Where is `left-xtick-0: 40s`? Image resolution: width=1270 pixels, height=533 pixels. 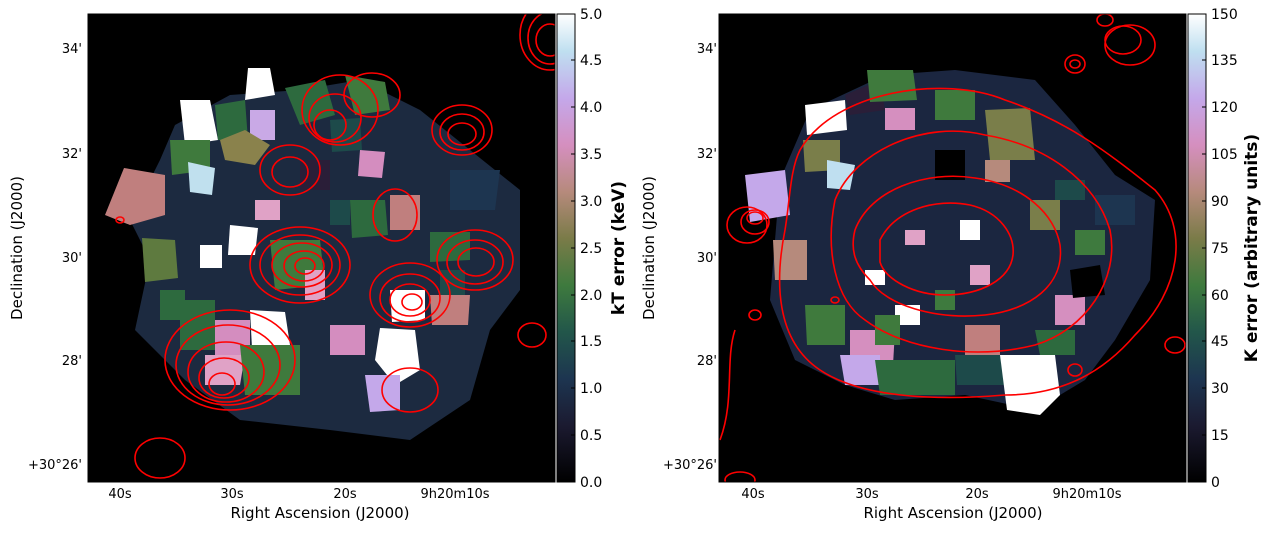
left-xtick-0: 40s is located at coordinates (120, 494).